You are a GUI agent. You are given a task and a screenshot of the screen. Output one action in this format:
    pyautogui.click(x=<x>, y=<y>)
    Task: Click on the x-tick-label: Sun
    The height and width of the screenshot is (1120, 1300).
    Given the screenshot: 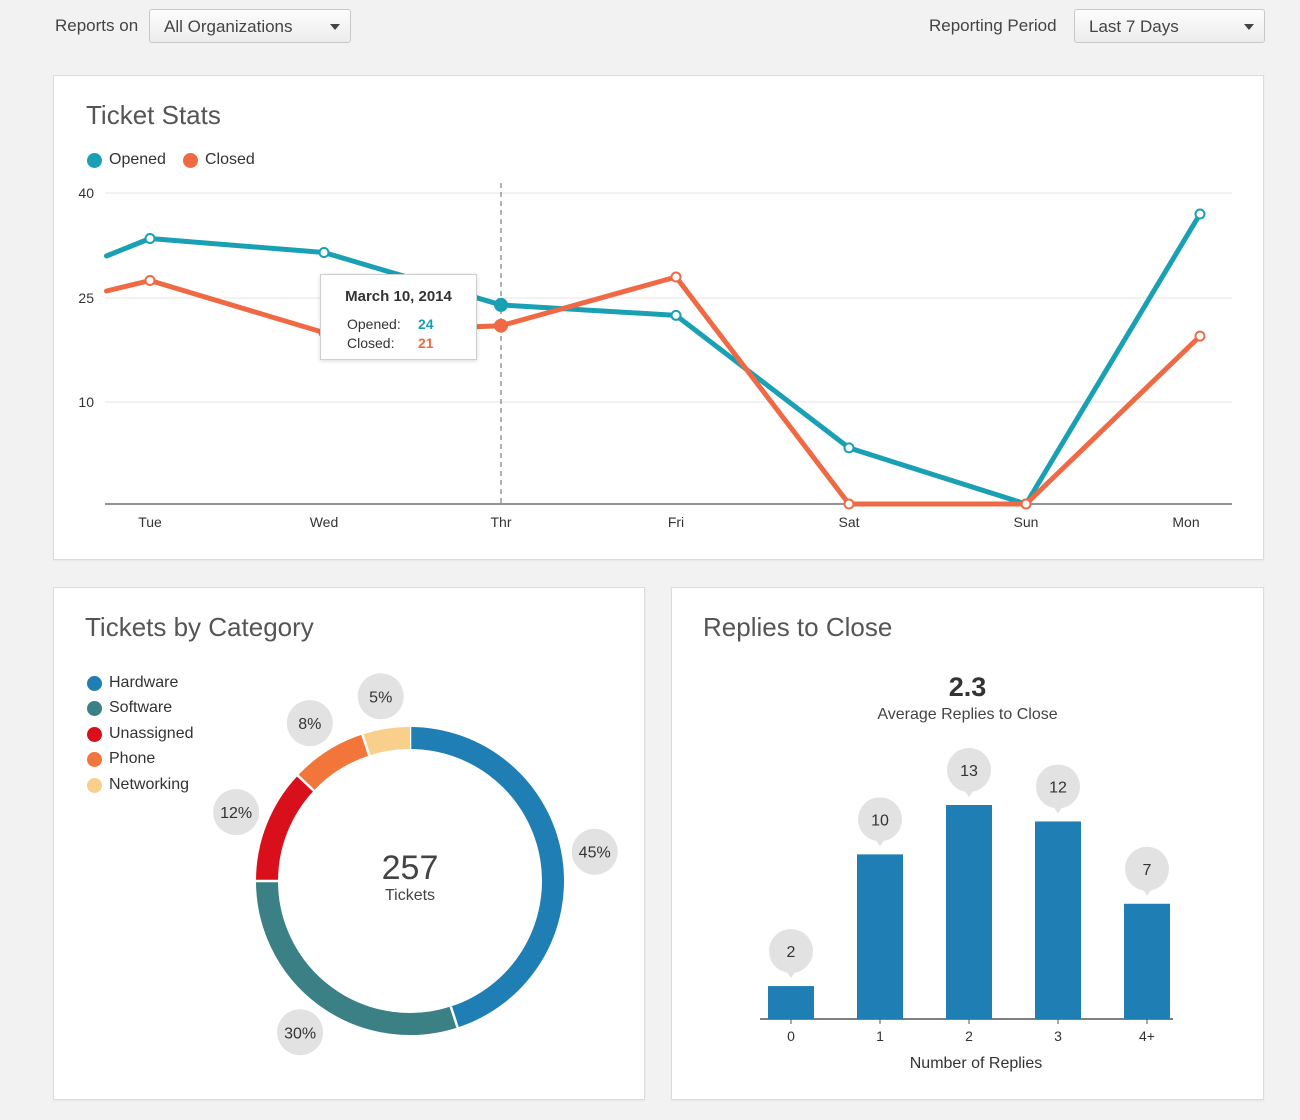 What is the action you would take?
    pyautogui.click(x=1026, y=522)
    